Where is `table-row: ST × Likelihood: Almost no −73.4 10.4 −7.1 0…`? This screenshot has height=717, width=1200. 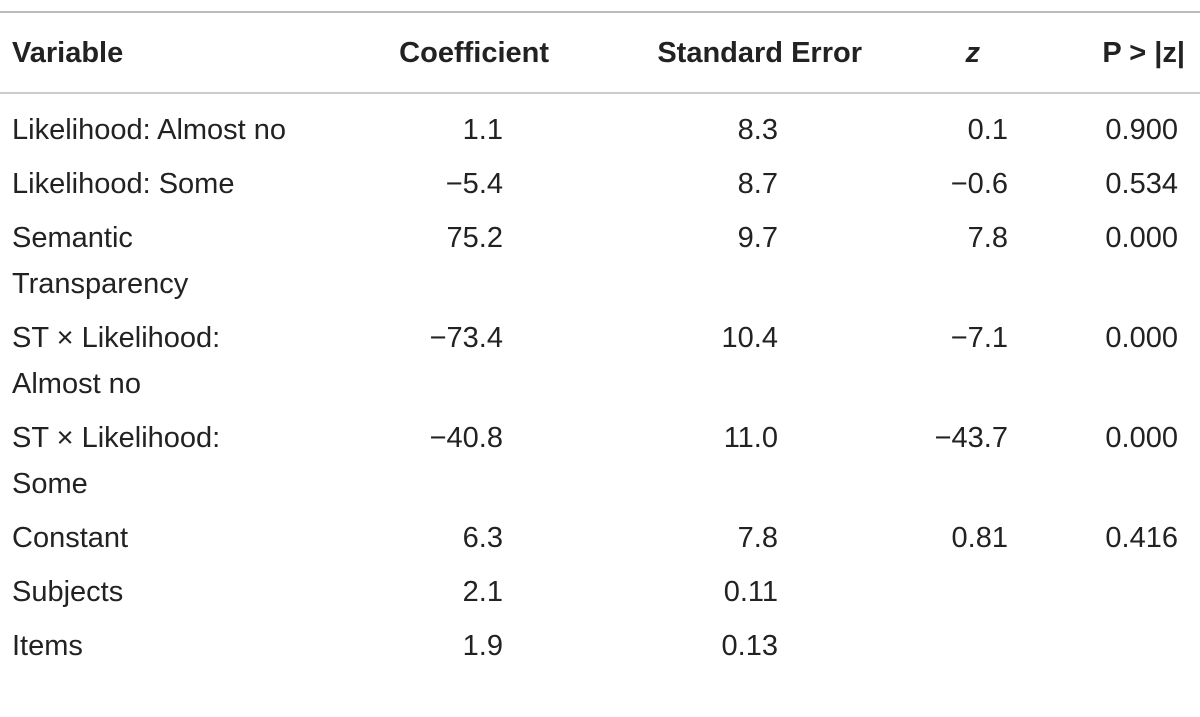 table-row: ST × Likelihood: Almost no −73.4 10.4 −7.1 0… is located at coordinates (600, 361).